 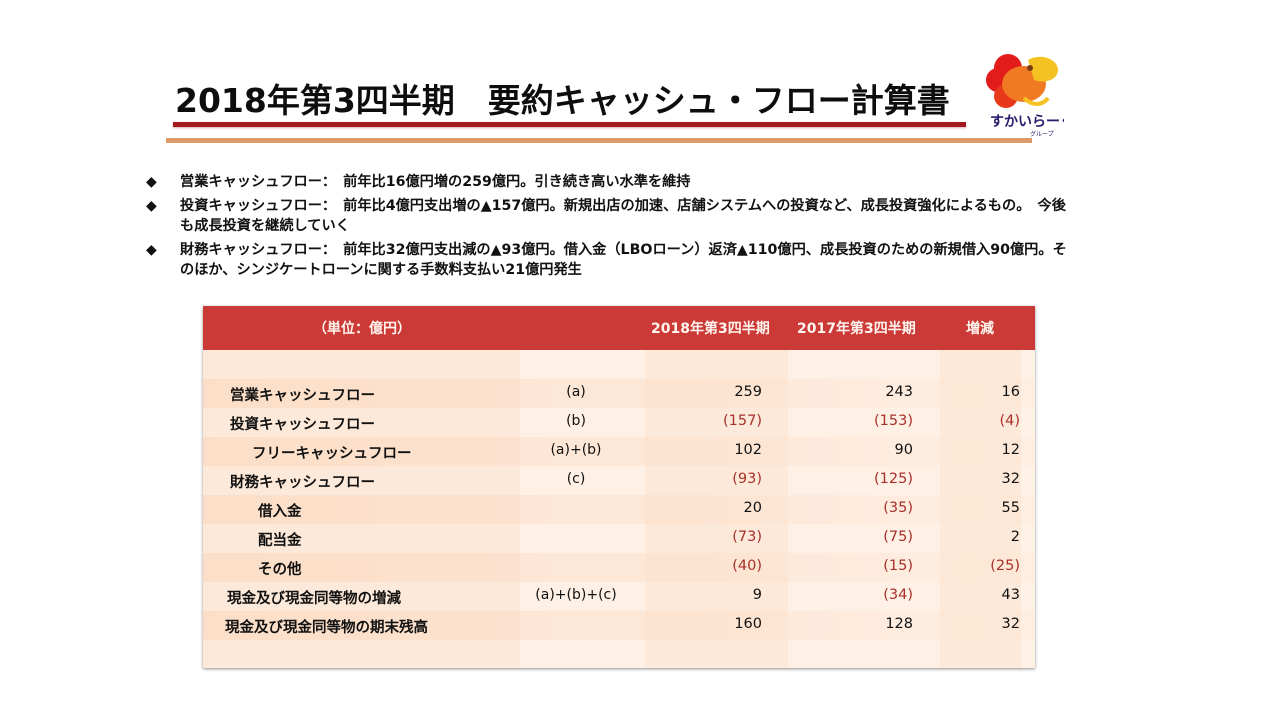 I want to click on table-row: 投資キャッシュフロー (b) (157) (153) (4), so click(x=619, y=422).